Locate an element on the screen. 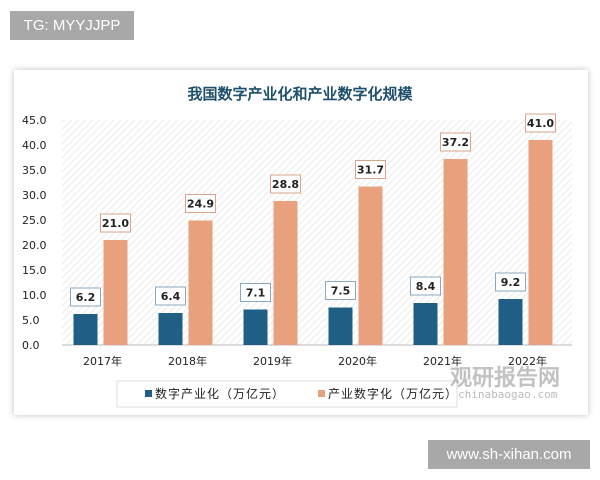  x-tick-label: 2021年 is located at coordinates (442, 361).